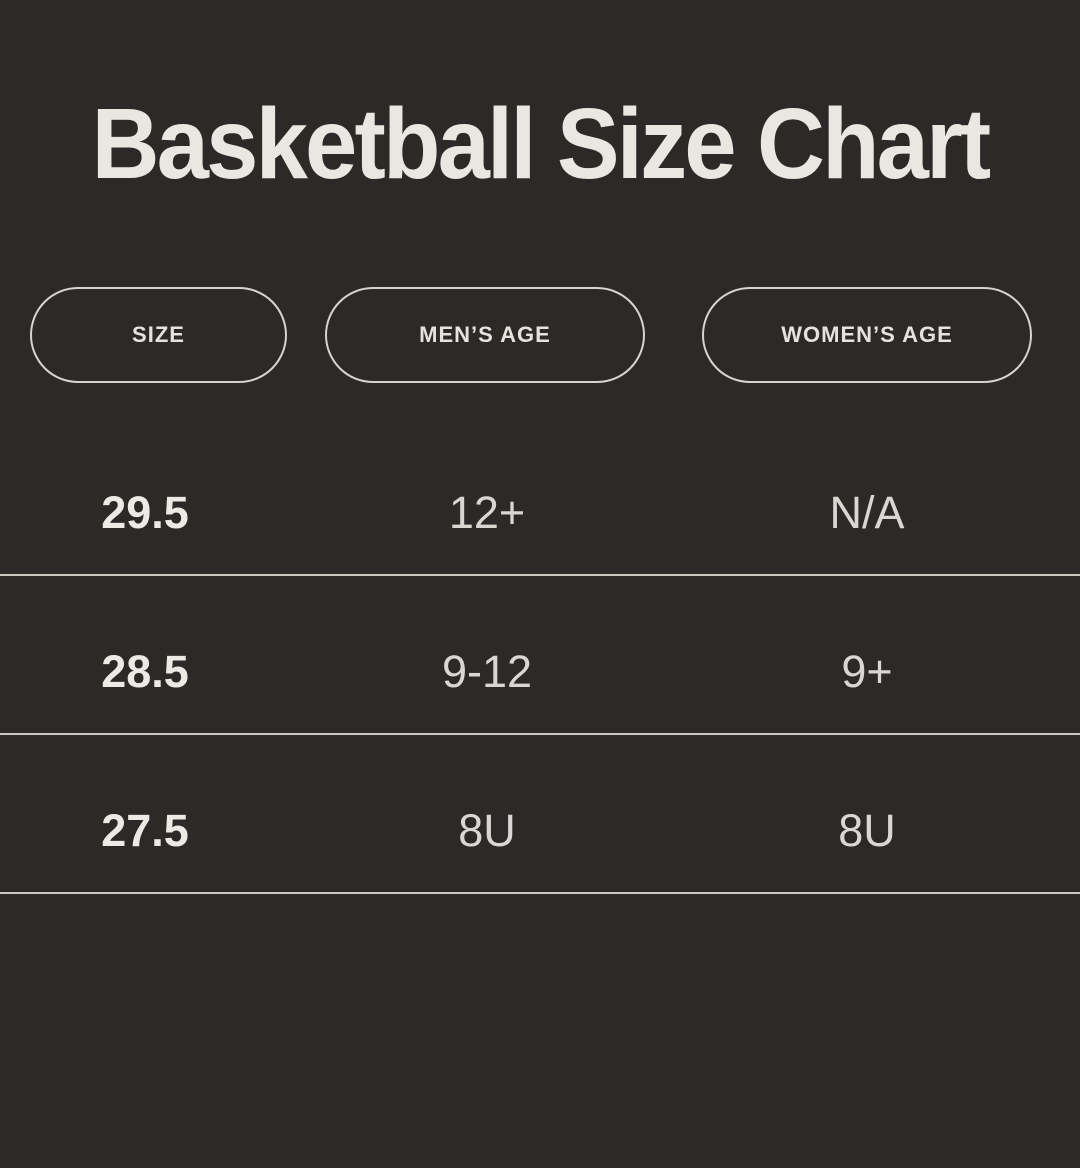 Image resolution: width=1080 pixels, height=1168 pixels. I want to click on column-header-size-label: SIZE, so click(158, 334).